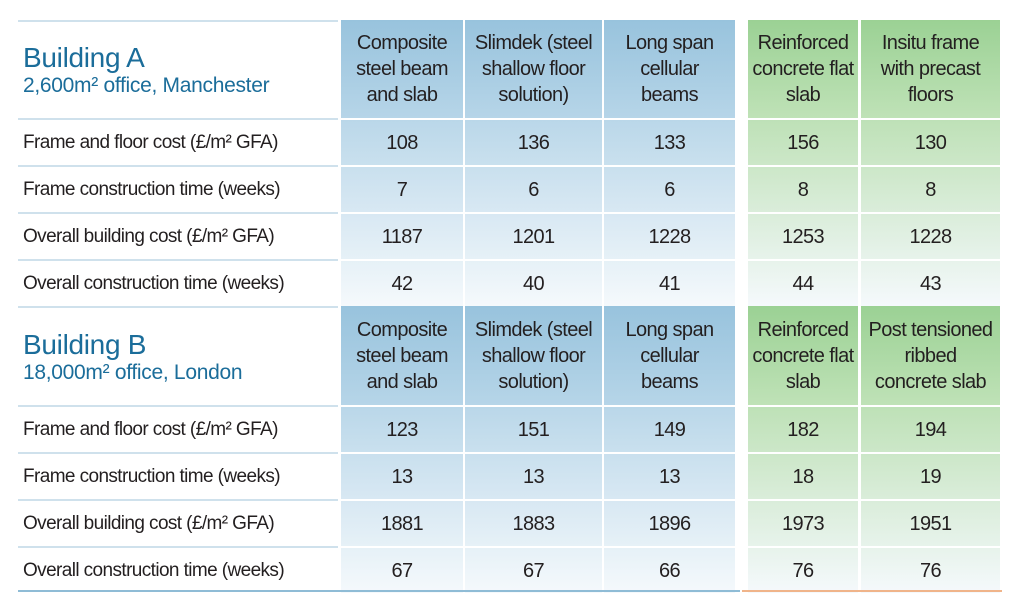 Image resolution: width=1024 pixels, height=616 pixels. Describe the element at coordinates (669, 283) in the screenshot. I see `table-cell: 41` at that location.